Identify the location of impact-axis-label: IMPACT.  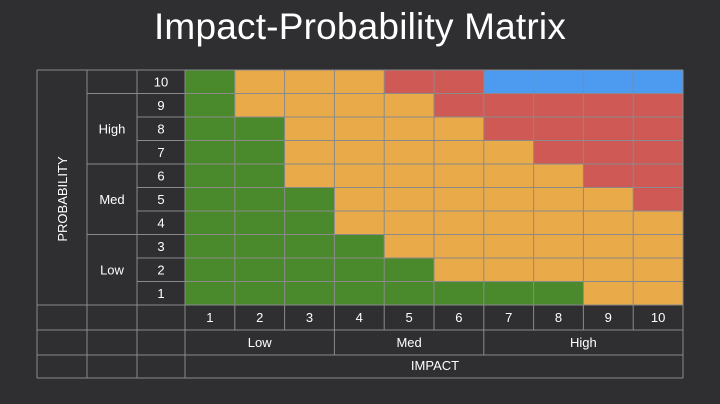
(435, 365).